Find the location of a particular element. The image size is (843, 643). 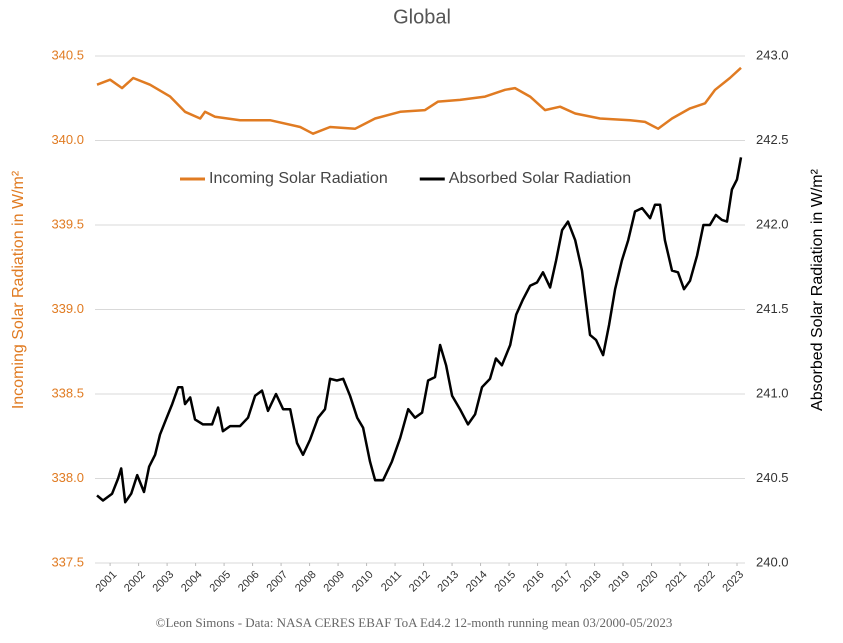

x-tick-label: 2014 is located at coordinates (477, 582).